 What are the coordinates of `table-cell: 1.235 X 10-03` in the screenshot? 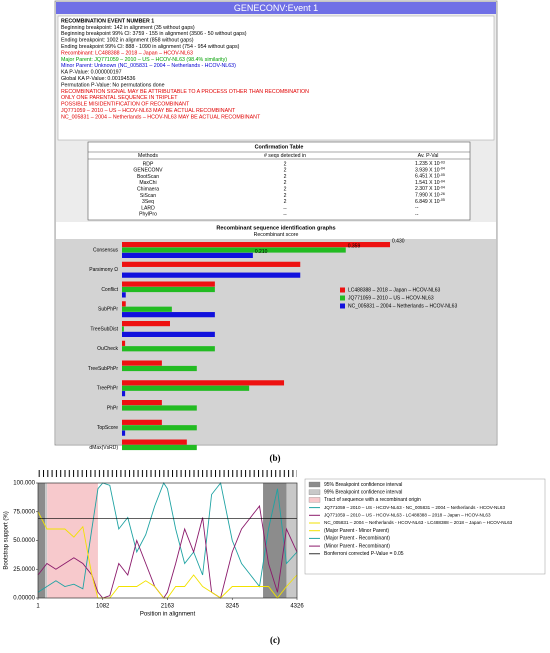 It's located at (430, 163).